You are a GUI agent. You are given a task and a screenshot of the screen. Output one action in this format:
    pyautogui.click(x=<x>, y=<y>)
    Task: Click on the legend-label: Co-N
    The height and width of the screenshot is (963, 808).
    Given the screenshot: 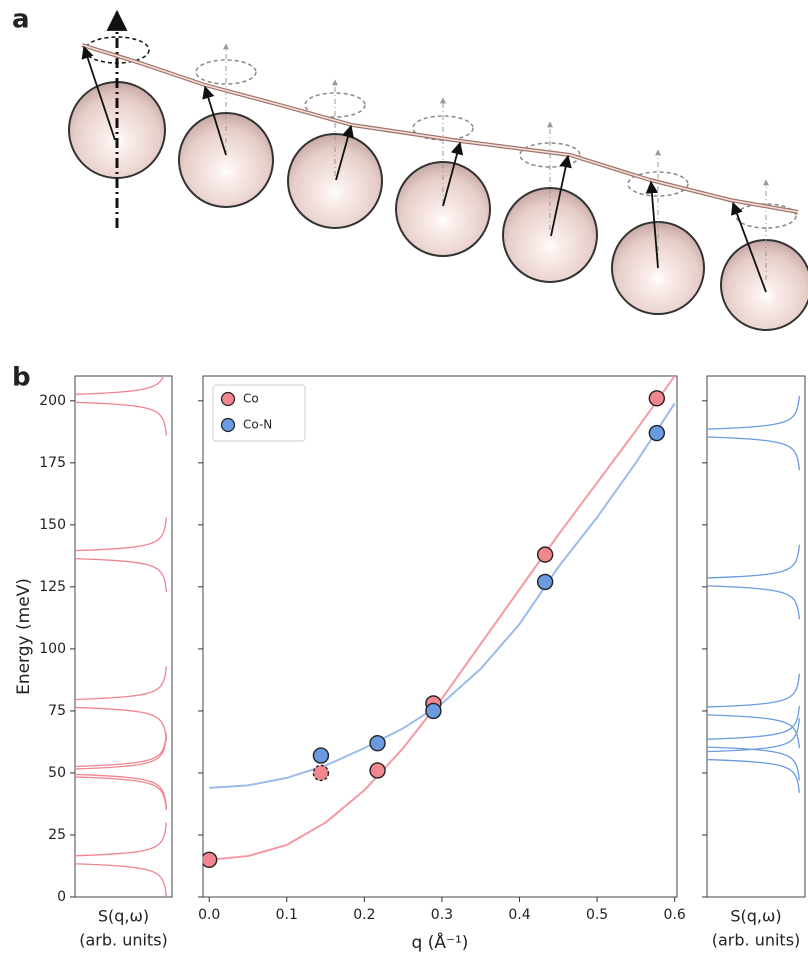 What is the action you would take?
    pyautogui.click(x=257, y=425)
    